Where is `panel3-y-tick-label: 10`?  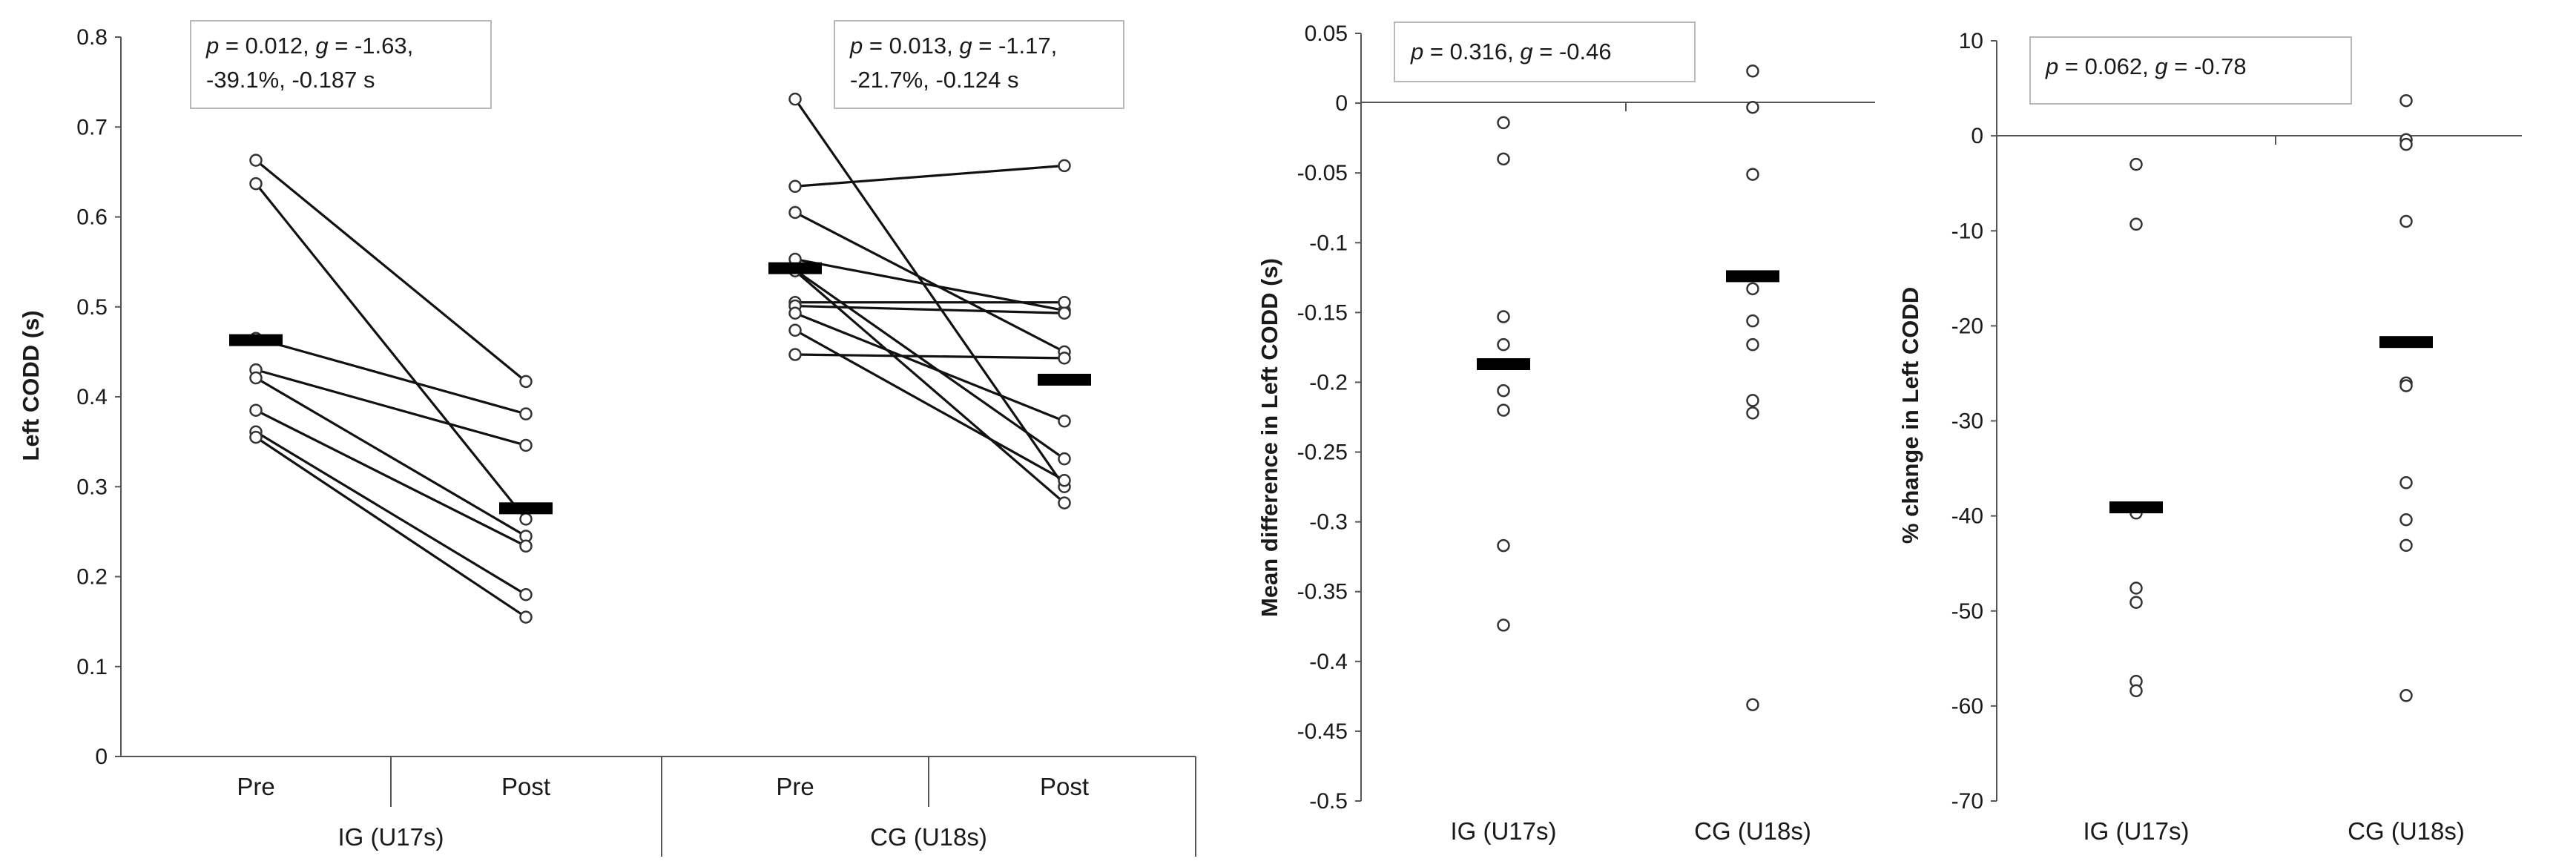
panel3-y-tick-label: 10 is located at coordinates (1971, 41).